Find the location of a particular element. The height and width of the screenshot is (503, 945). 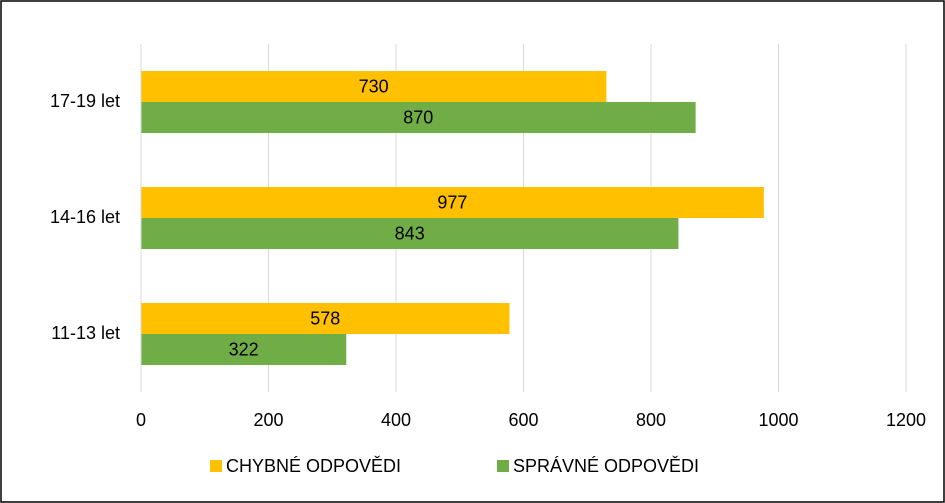

data-label: 977 is located at coordinates (452, 202).